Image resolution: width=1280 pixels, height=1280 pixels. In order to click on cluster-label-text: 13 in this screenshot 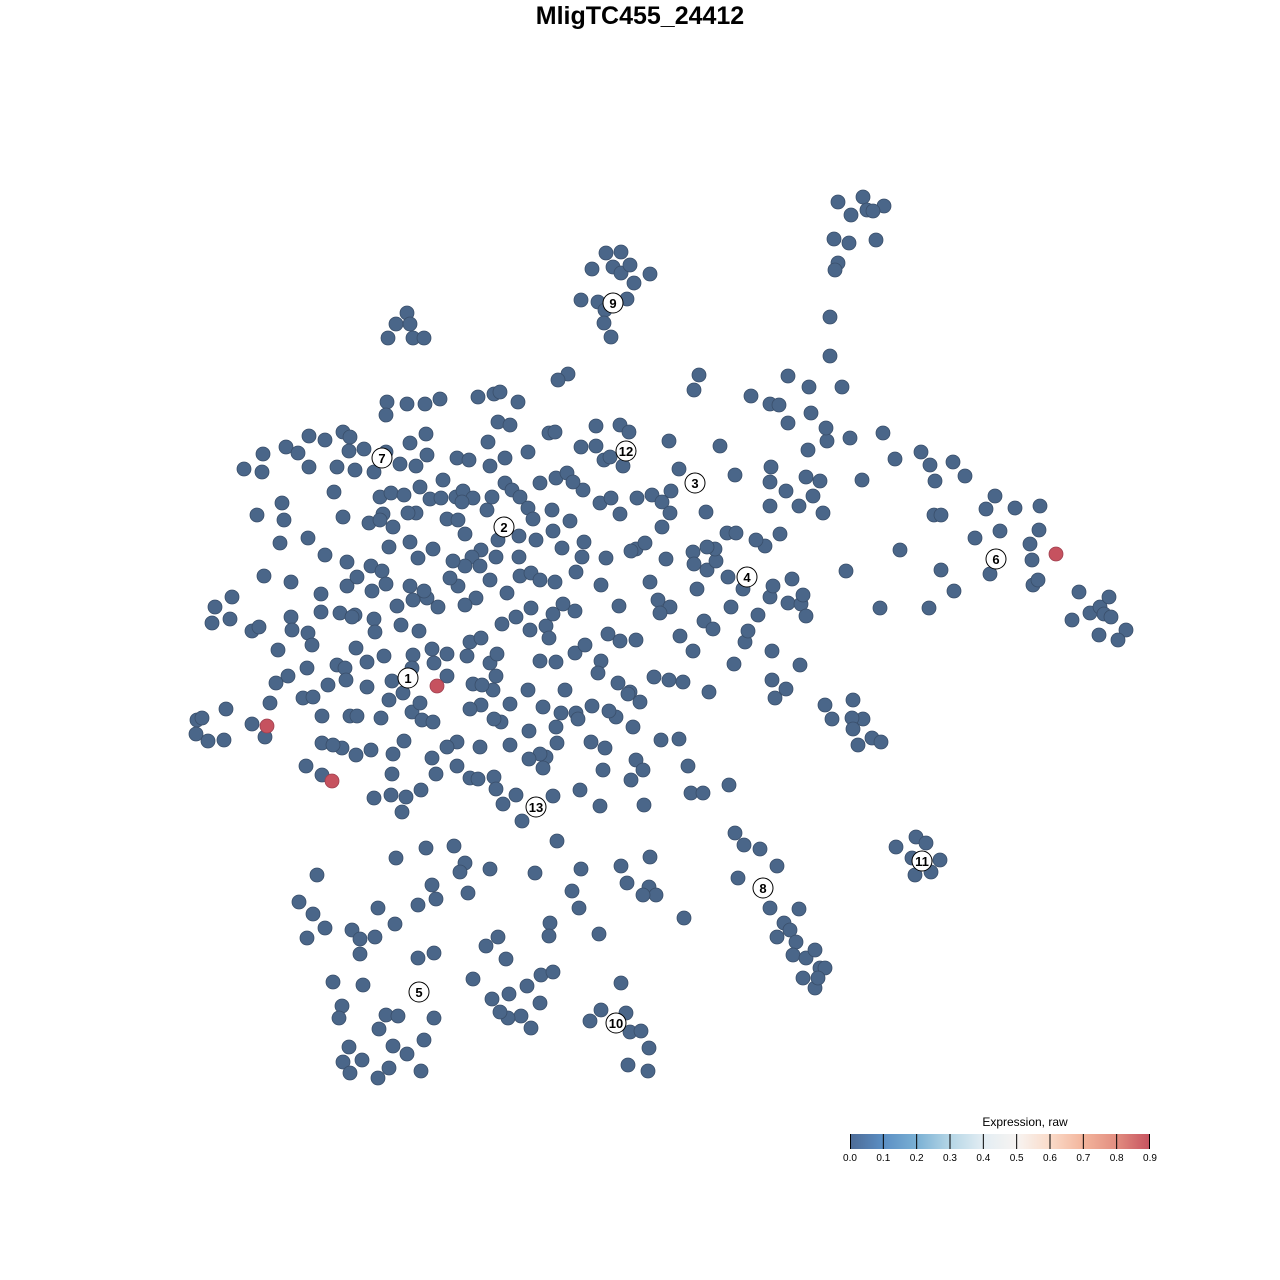, I will do `click(536, 807)`.